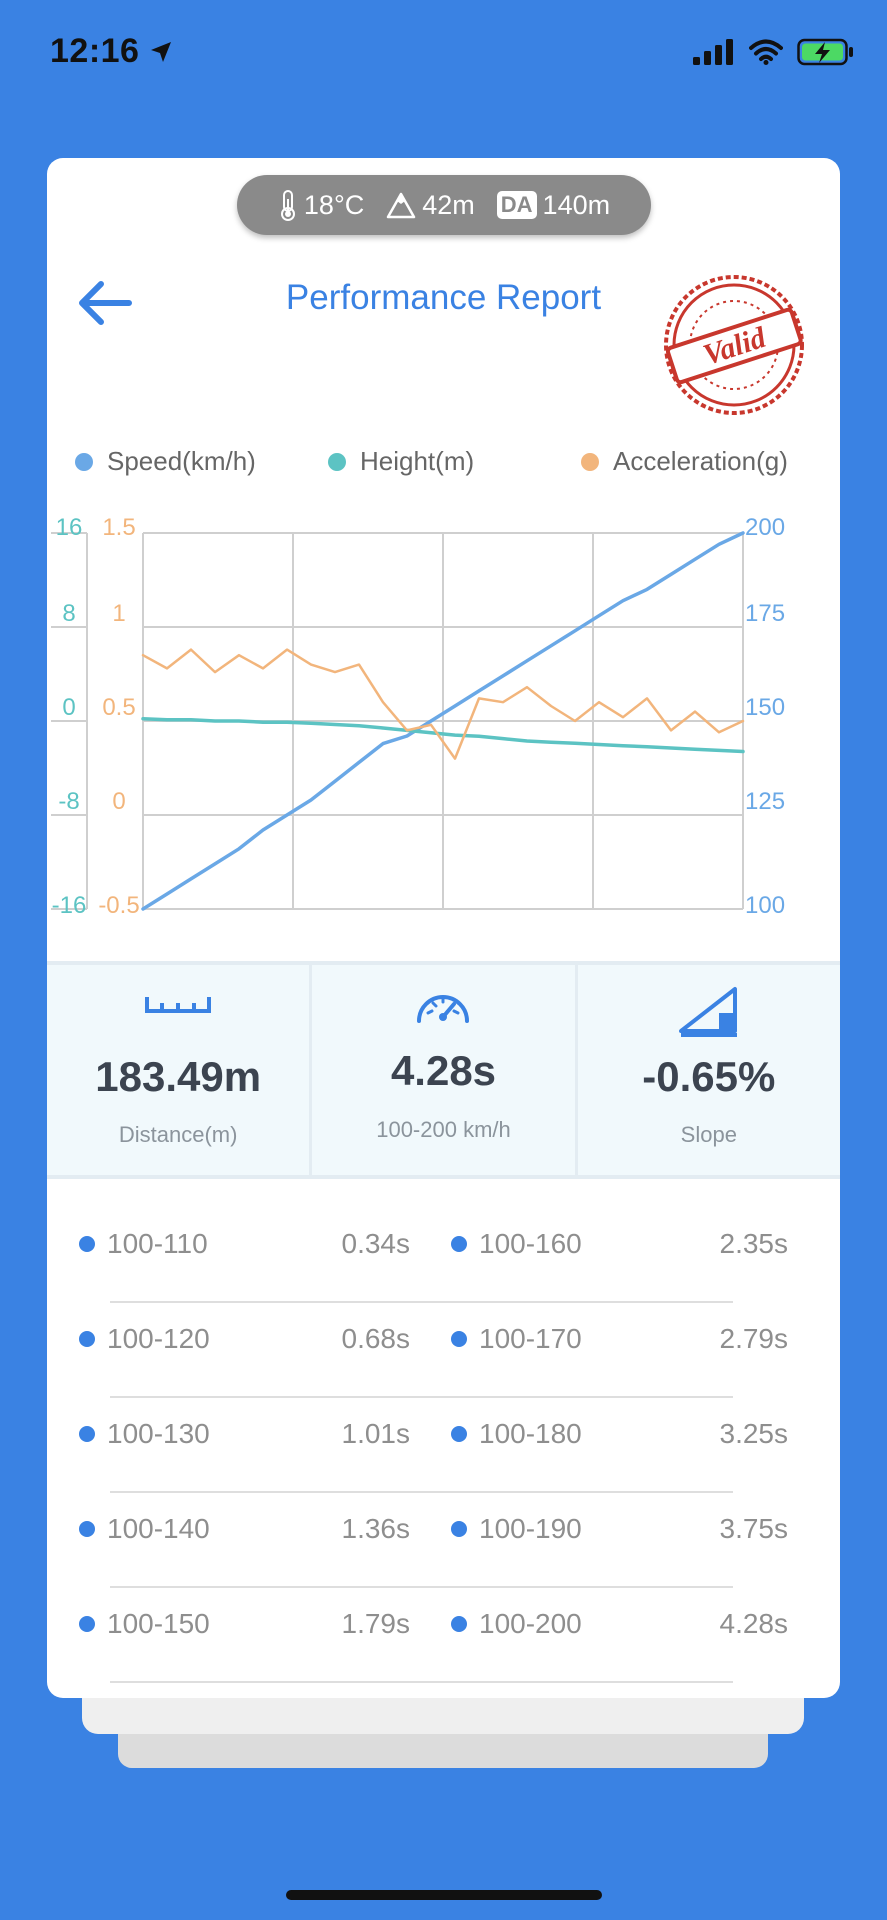 Image resolution: width=887 pixels, height=1920 pixels. I want to click on split-range: 100-190, so click(530, 1528).